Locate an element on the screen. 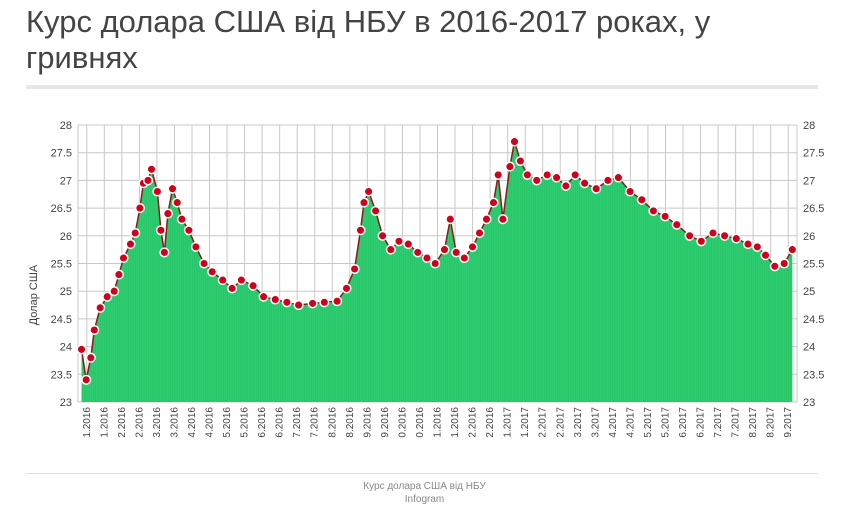 This screenshot has width=849, height=517. y-tick-label: 23 is located at coordinates (66, 403).